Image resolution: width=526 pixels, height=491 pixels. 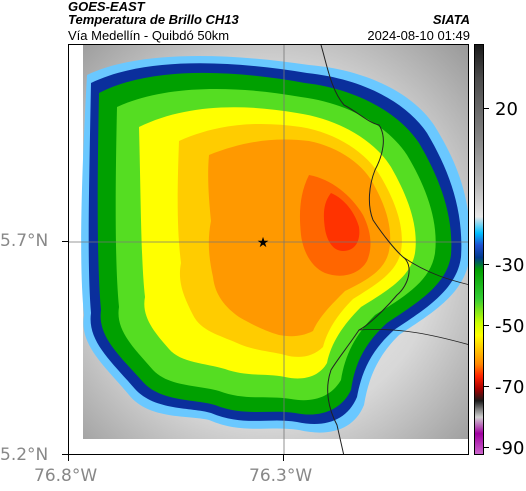 What do you see at coordinates (275, 446) in the screenshot?
I see `no-data-strip` at bounding box center [275, 446].